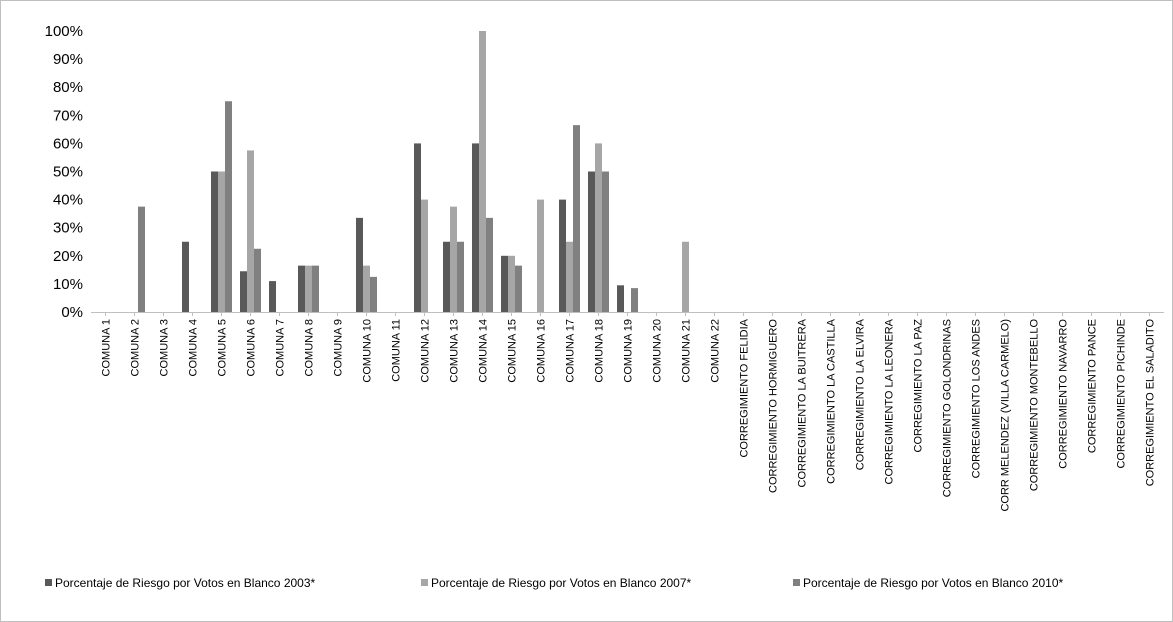  Describe the element at coordinates (68, 228) in the screenshot. I see `y-tick-label: 30%` at that location.